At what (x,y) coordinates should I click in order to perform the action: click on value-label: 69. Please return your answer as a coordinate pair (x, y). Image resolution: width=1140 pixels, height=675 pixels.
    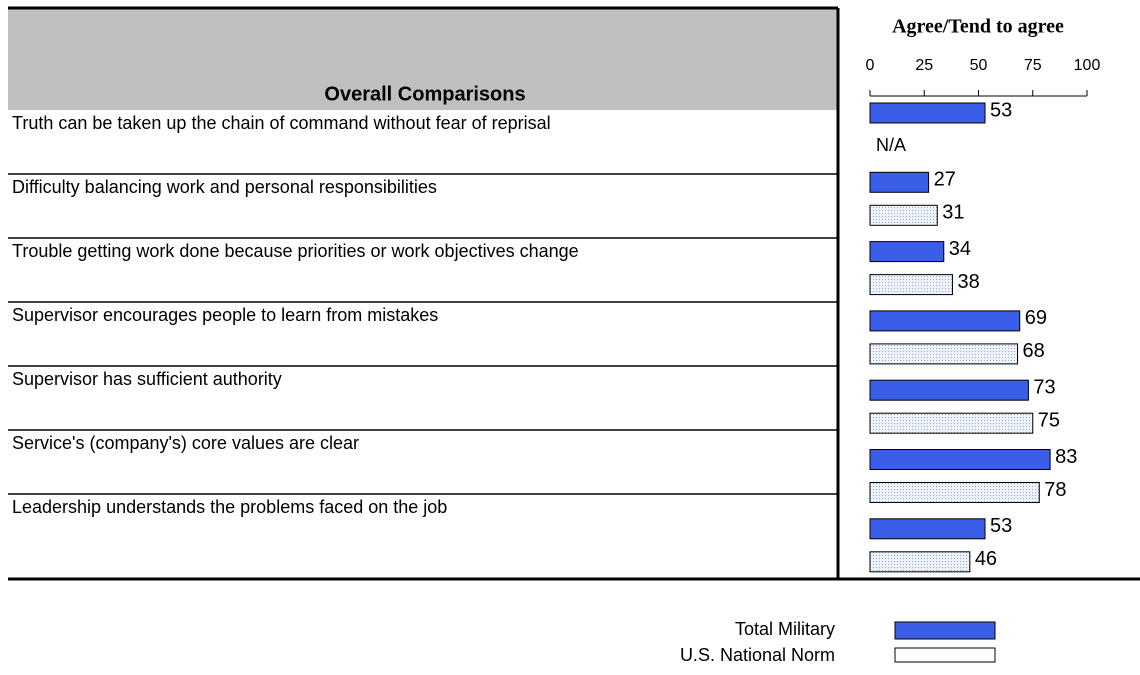
    Looking at the image, I should click on (1036, 318).